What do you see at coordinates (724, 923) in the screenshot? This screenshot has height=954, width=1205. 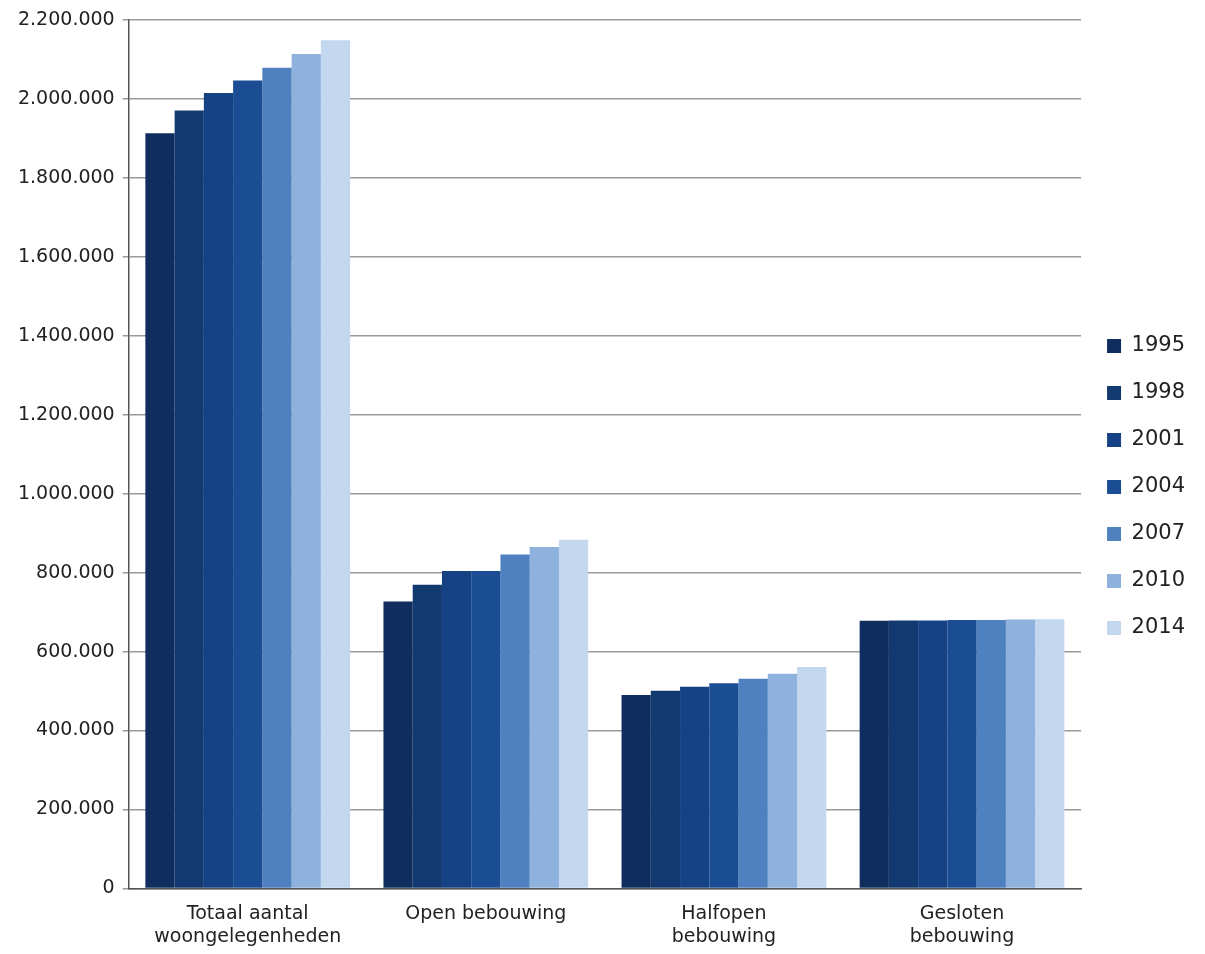 I see `x-tick-label: Halfopen bebouwing` at bounding box center [724, 923].